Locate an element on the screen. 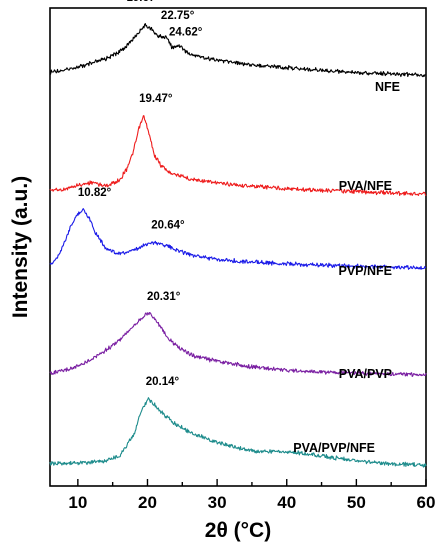  series-label: NFE is located at coordinates (387, 87).